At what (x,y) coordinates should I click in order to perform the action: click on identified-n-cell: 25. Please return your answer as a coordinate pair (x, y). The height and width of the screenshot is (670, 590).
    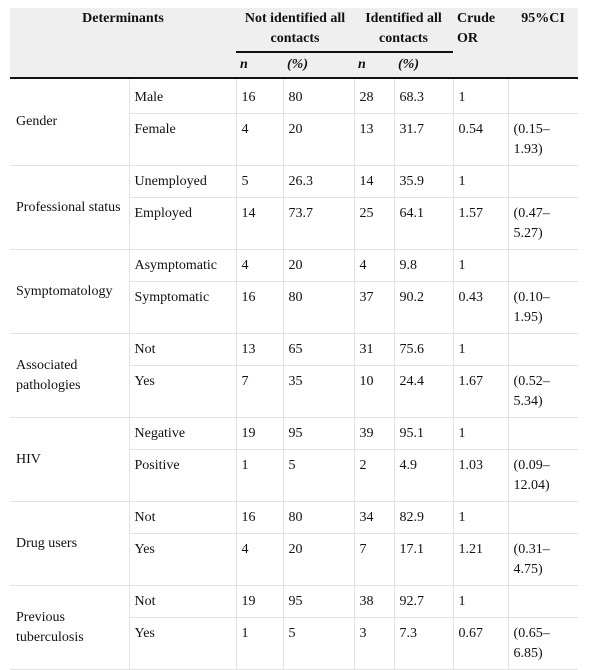
    Looking at the image, I should click on (374, 223).